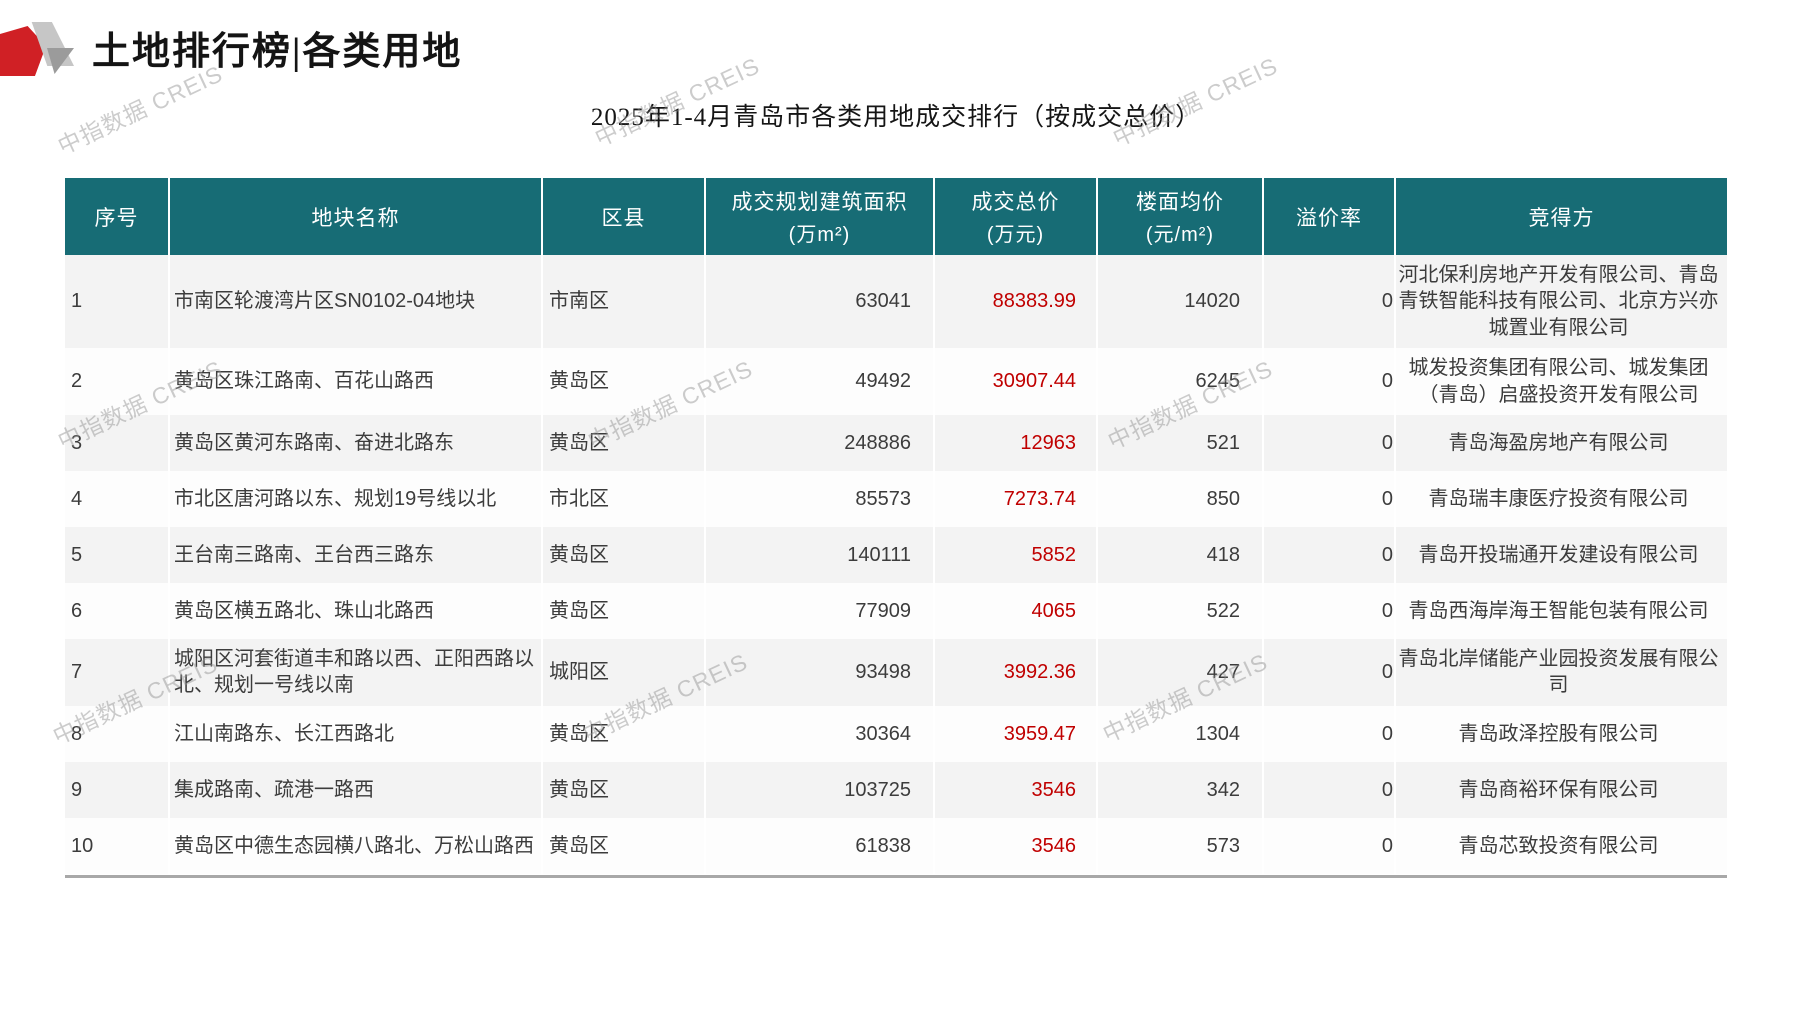 The width and height of the screenshot is (1797, 1010). I want to click on cell-area: 63041, so click(820, 302).